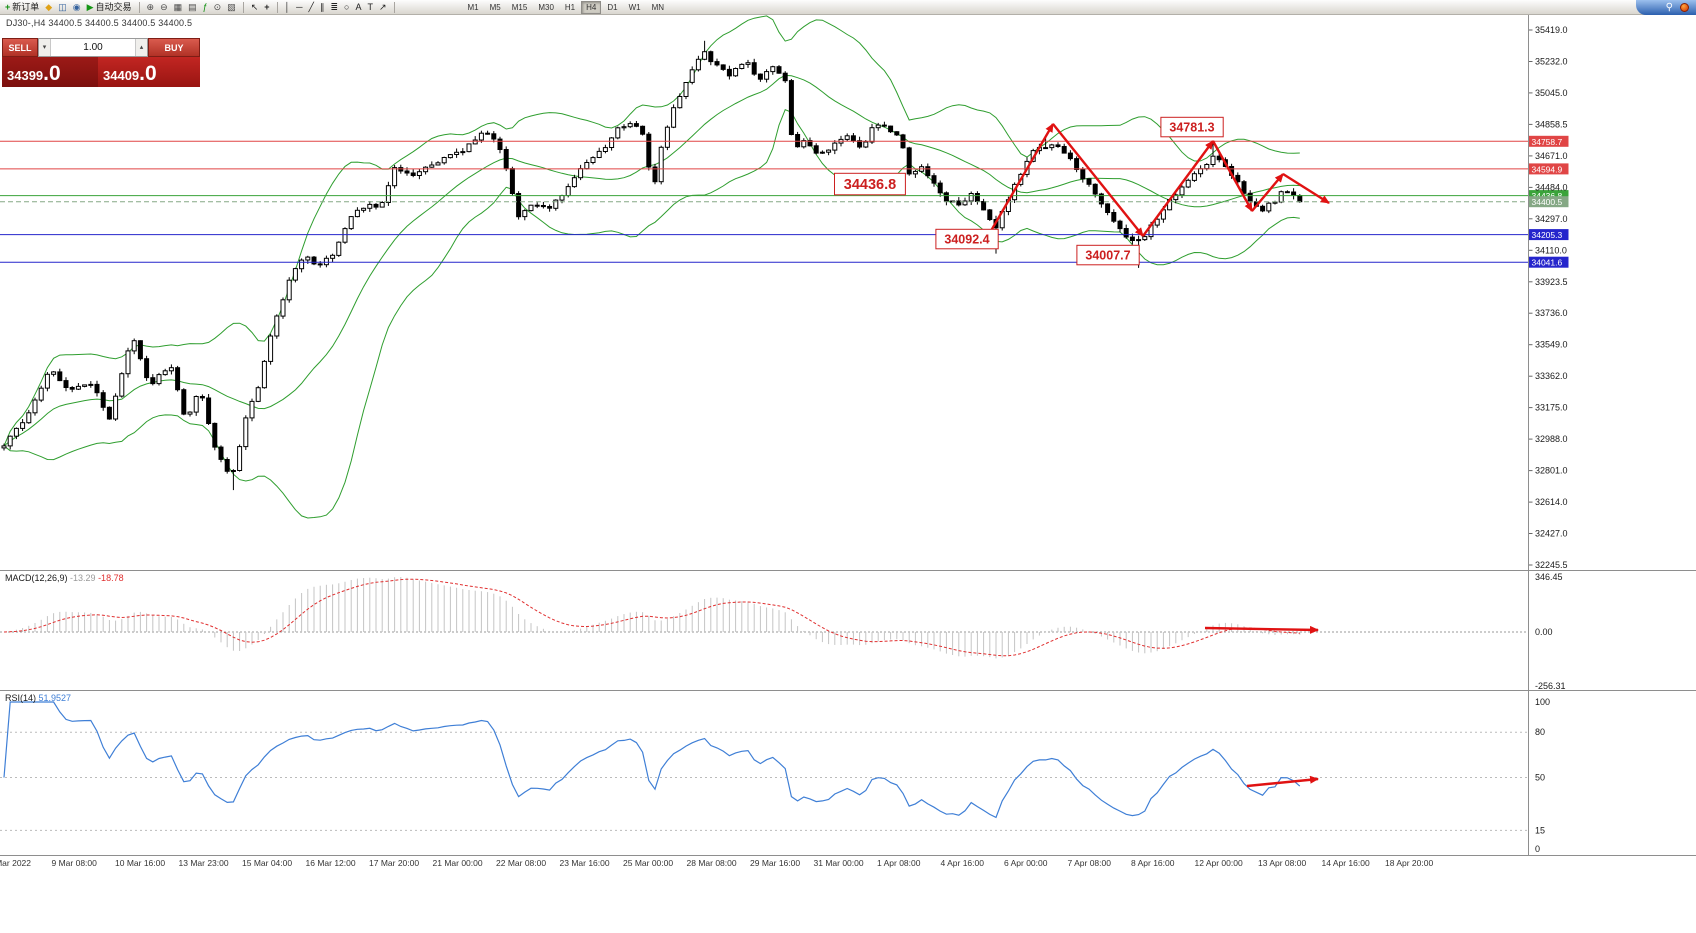 Image resolution: width=1696 pixels, height=933 pixels. What do you see at coordinates (1346, 863) in the screenshot?
I see `svg-text: 14 Apr 16:00` at bounding box center [1346, 863].